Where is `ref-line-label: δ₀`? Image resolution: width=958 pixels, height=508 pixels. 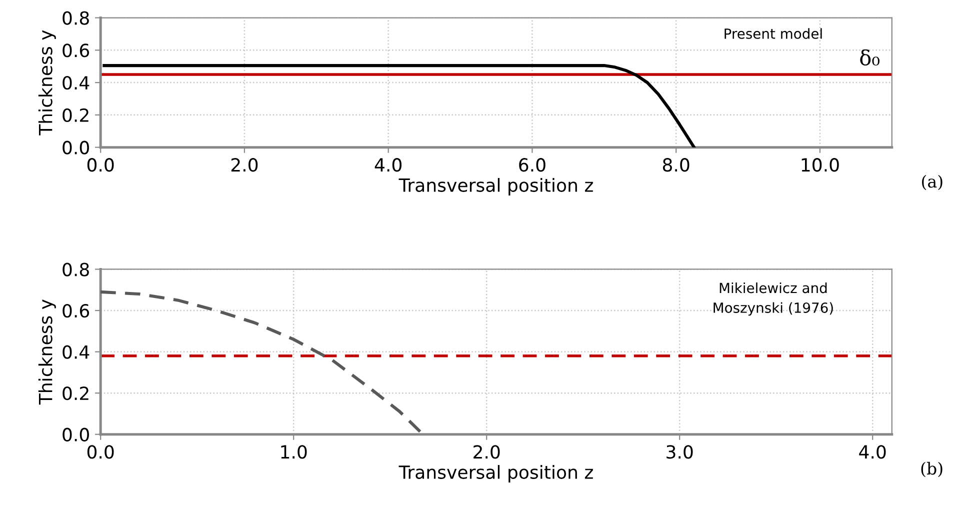 ref-line-label: δ₀ is located at coordinates (870, 57).